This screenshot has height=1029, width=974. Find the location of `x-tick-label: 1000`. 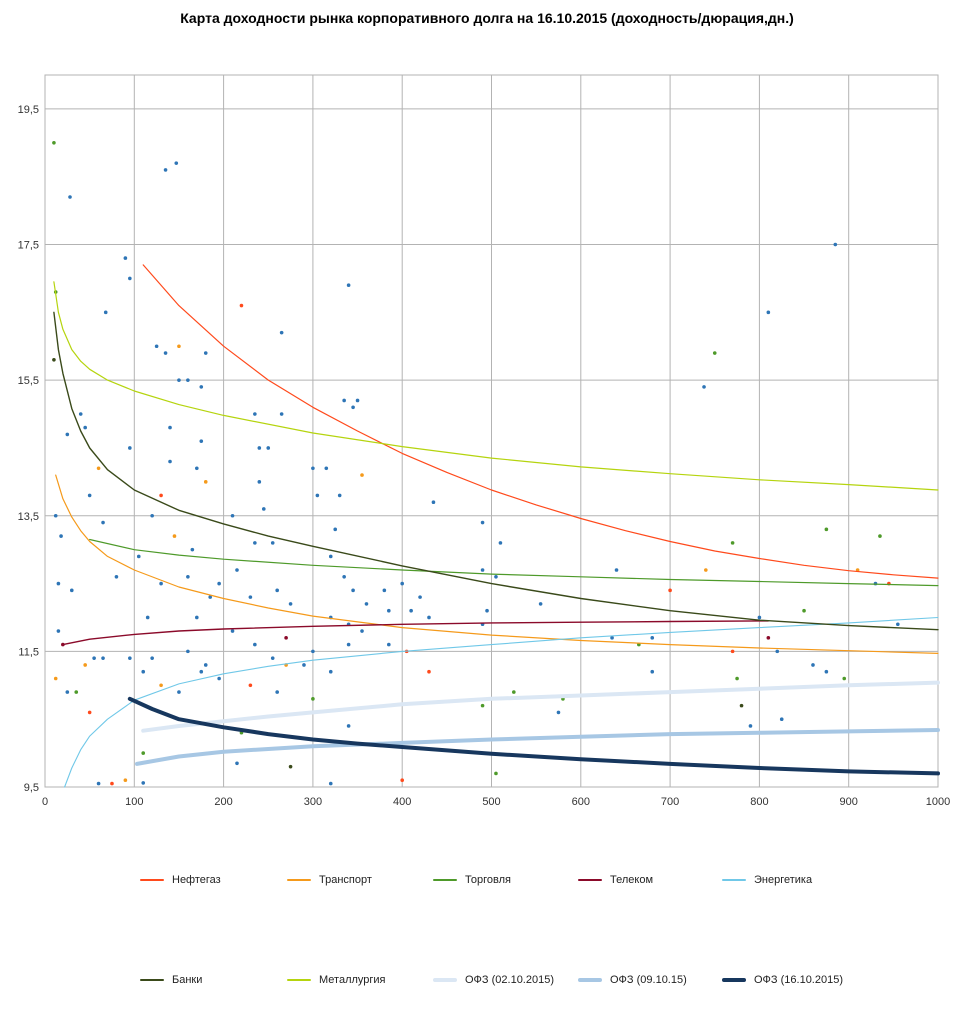

x-tick-label: 1000 is located at coordinates (938, 802).